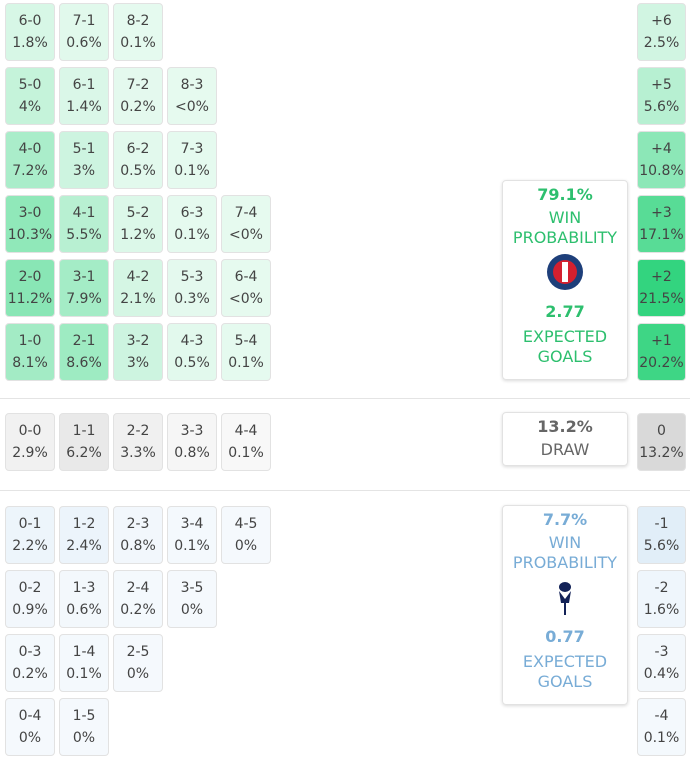 The height and width of the screenshot is (762, 690). Describe the element at coordinates (661, 453) in the screenshot. I see `probability: 13.2%` at that location.